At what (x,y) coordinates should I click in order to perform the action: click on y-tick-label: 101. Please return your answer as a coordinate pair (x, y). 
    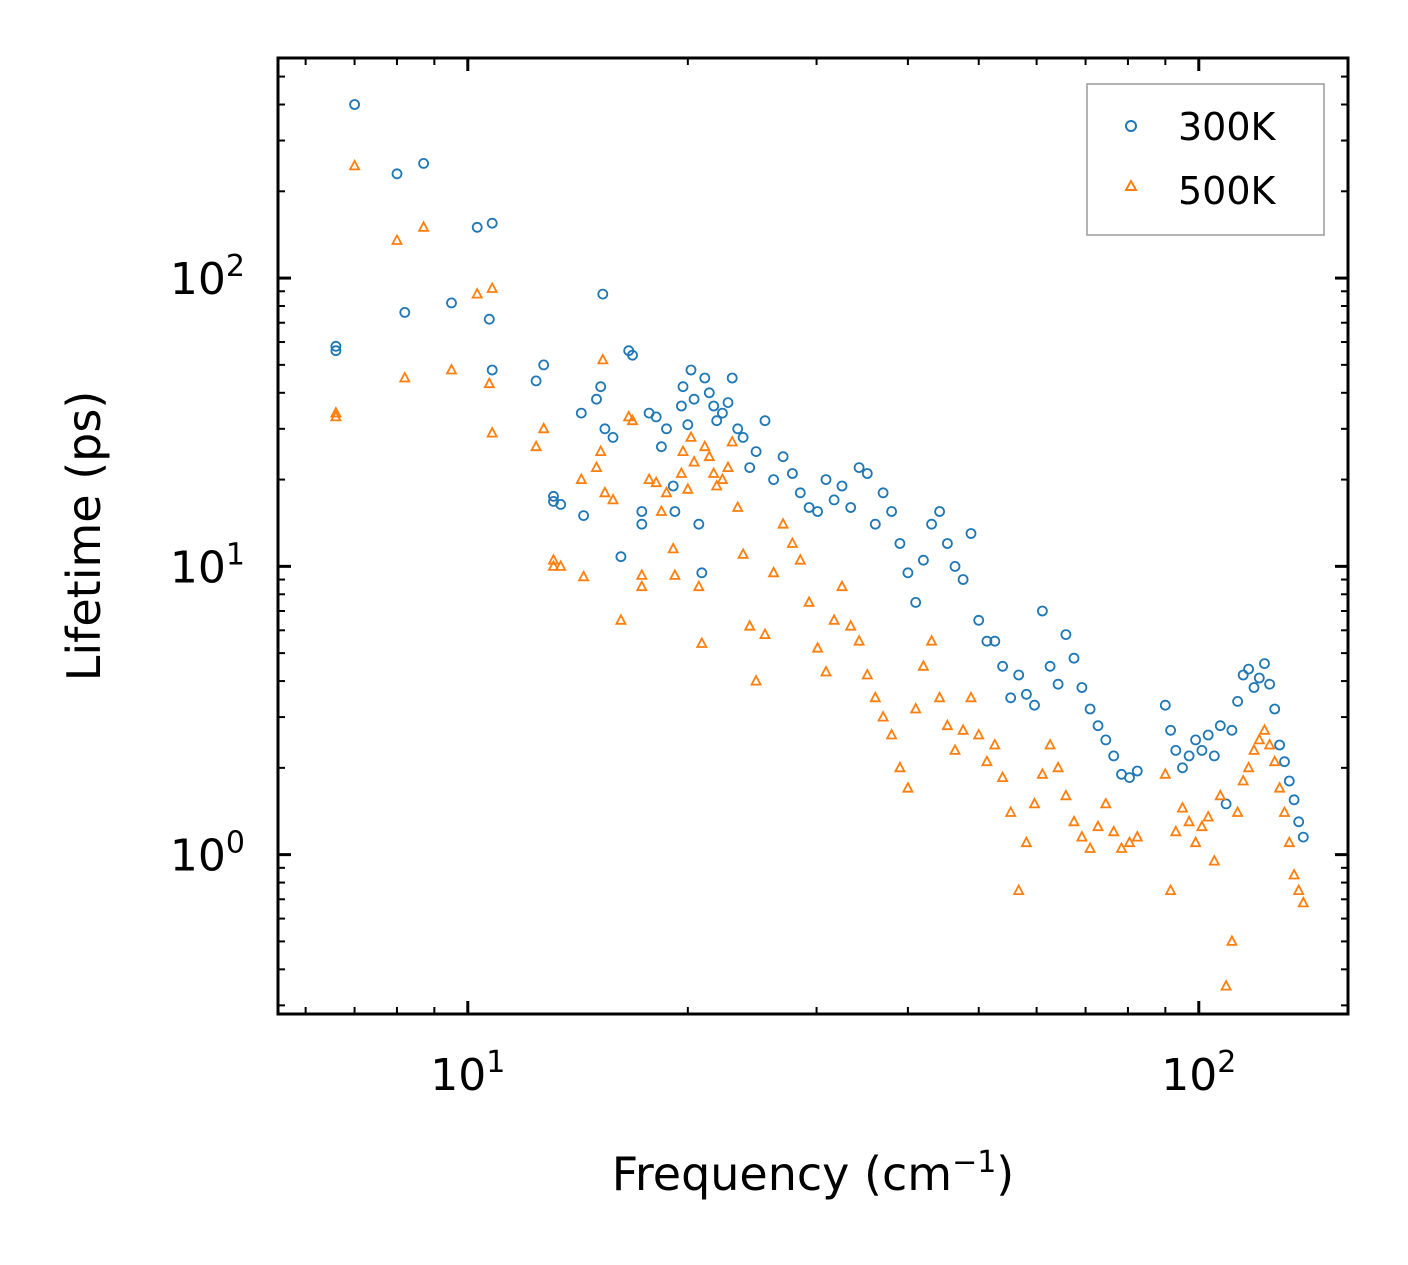
    Looking at the image, I should click on (207, 565).